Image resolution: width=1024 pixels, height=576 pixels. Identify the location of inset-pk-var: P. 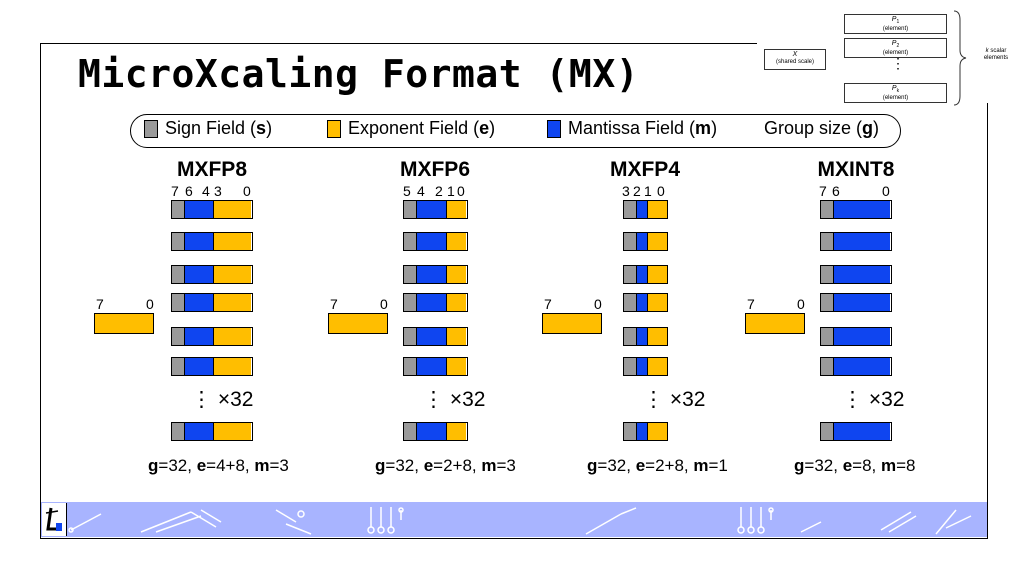
(894, 88).